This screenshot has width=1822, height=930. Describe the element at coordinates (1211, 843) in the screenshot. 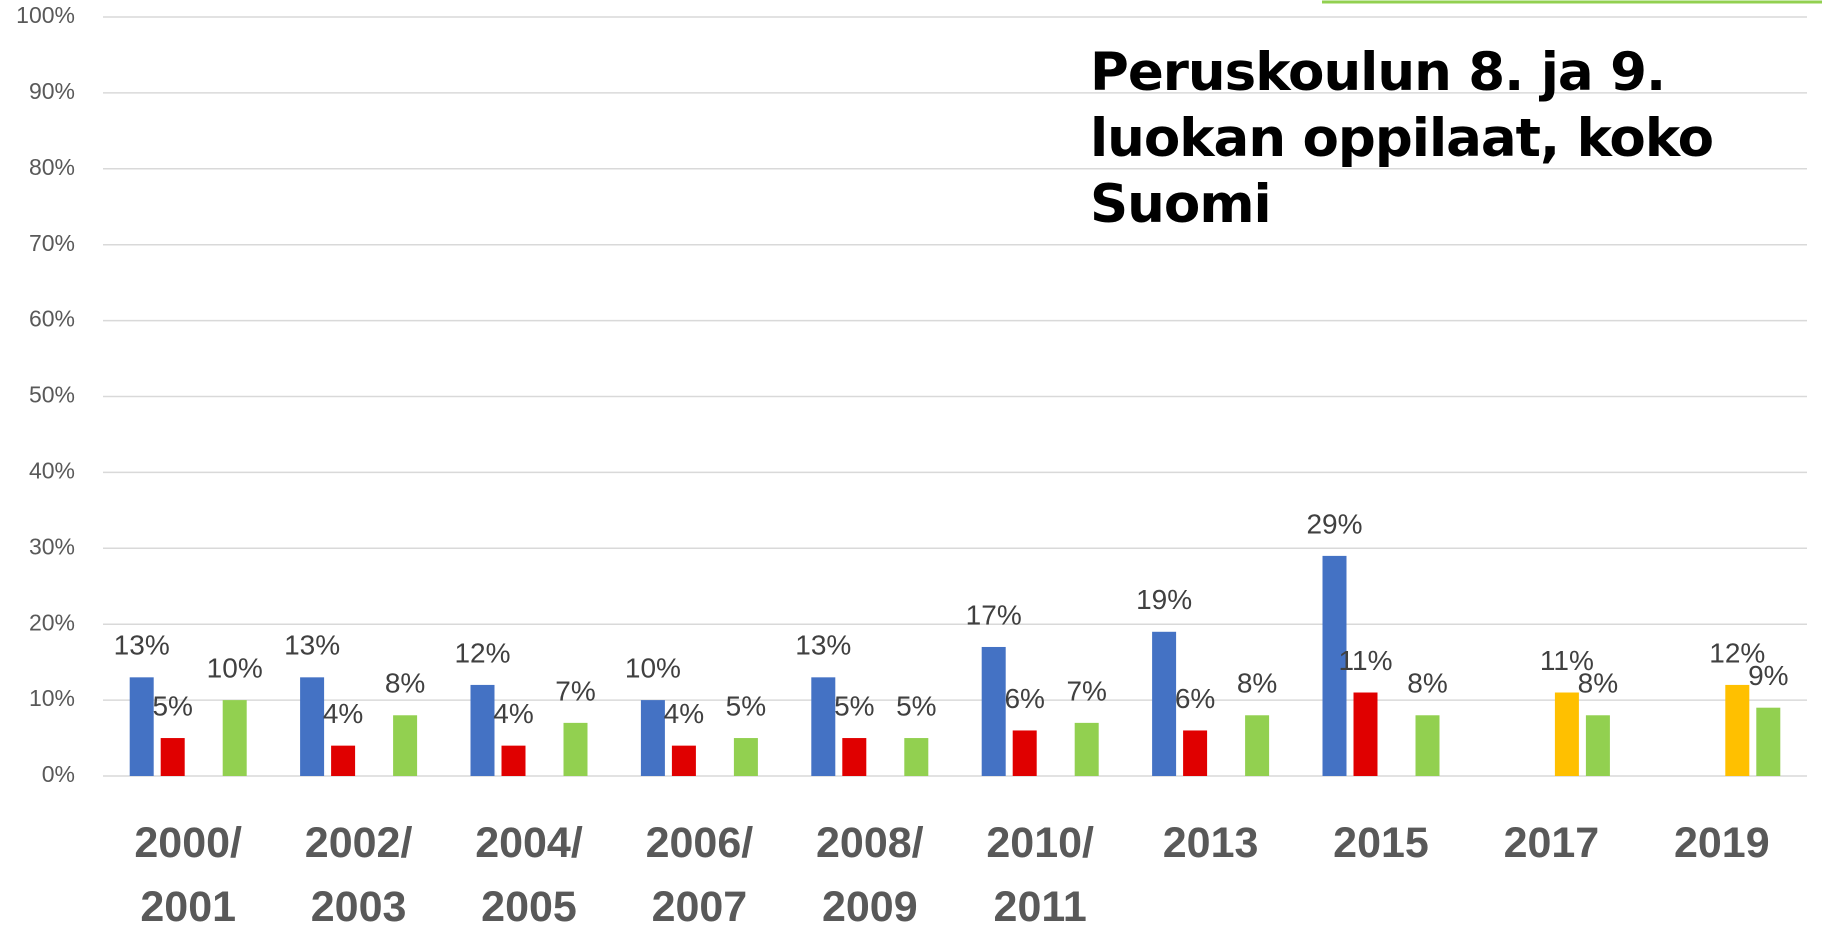

I see `x-tick-label: 2013` at that location.